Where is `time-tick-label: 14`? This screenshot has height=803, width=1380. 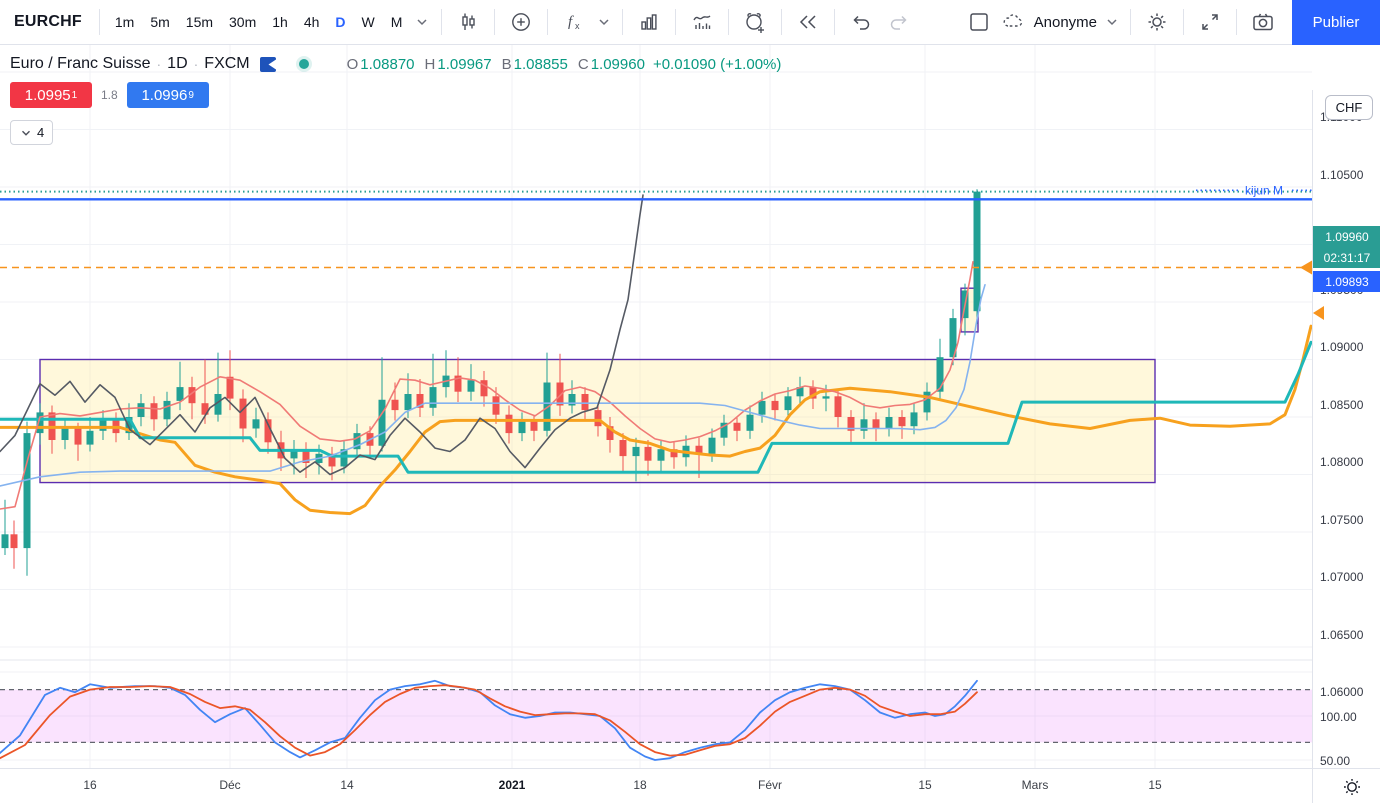 time-tick-label: 14 is located at coordinates (347, 785).